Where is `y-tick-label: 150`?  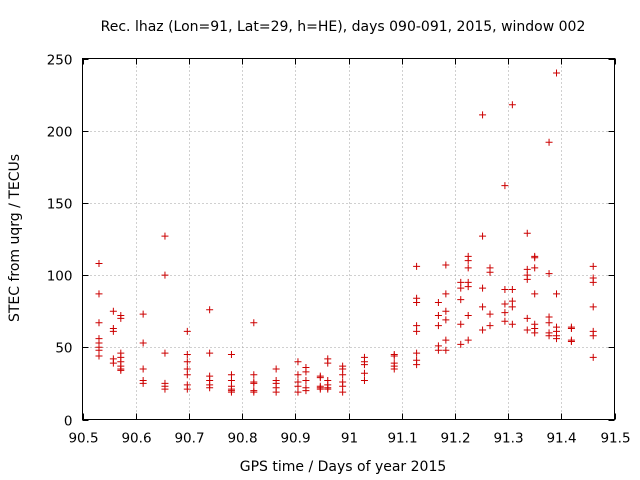
y-tick-label: 150 is located at coordinates (60, 205).